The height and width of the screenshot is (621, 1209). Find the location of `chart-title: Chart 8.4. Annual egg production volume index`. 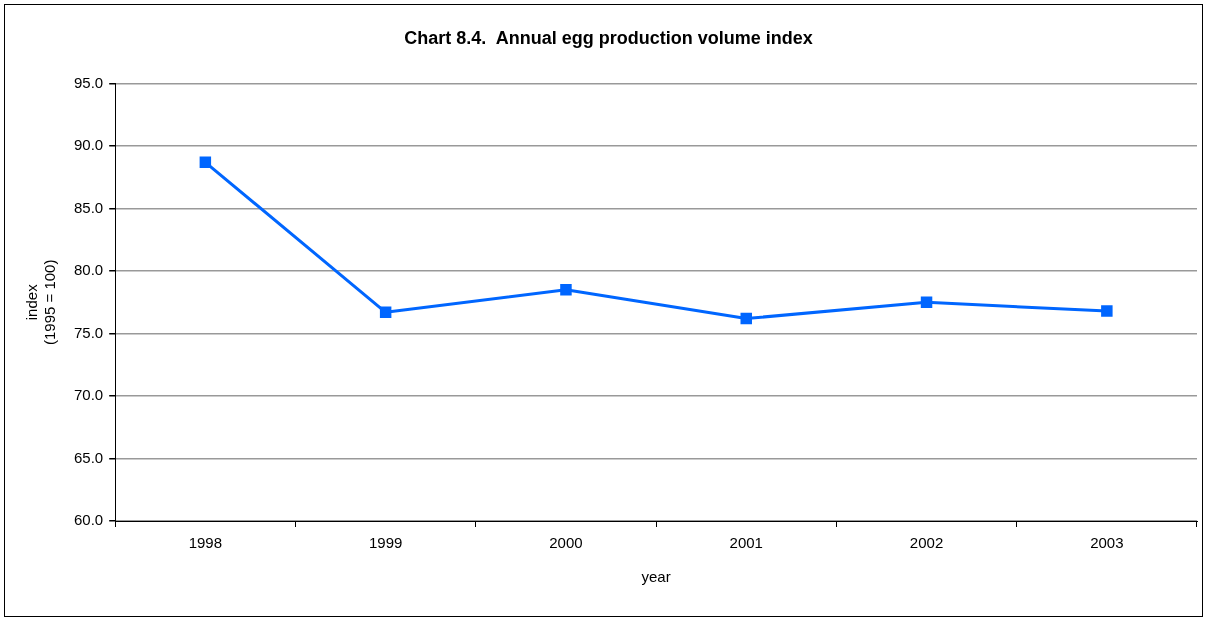

chart-title: Chart 8.4. Annual egg production volume index is located at coordinates (608, 37).